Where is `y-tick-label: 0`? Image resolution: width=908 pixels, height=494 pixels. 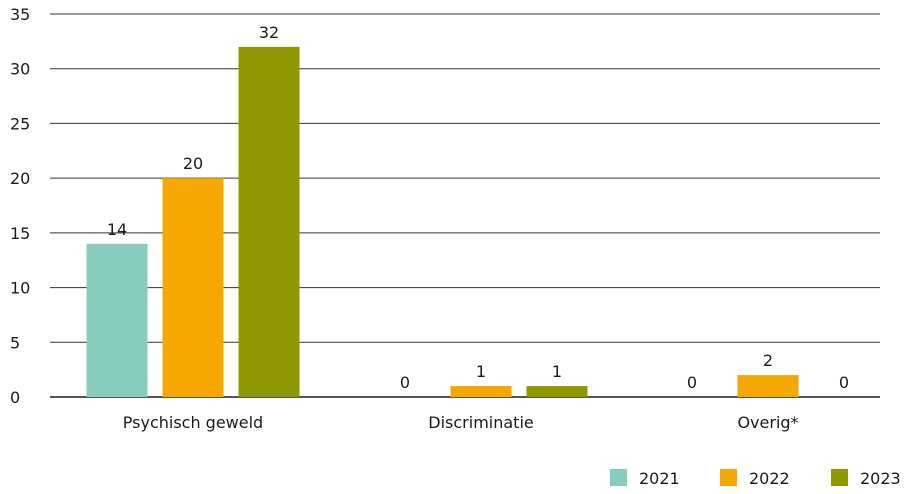
y-tick-label: 0 is located at coordinates (15, 397).